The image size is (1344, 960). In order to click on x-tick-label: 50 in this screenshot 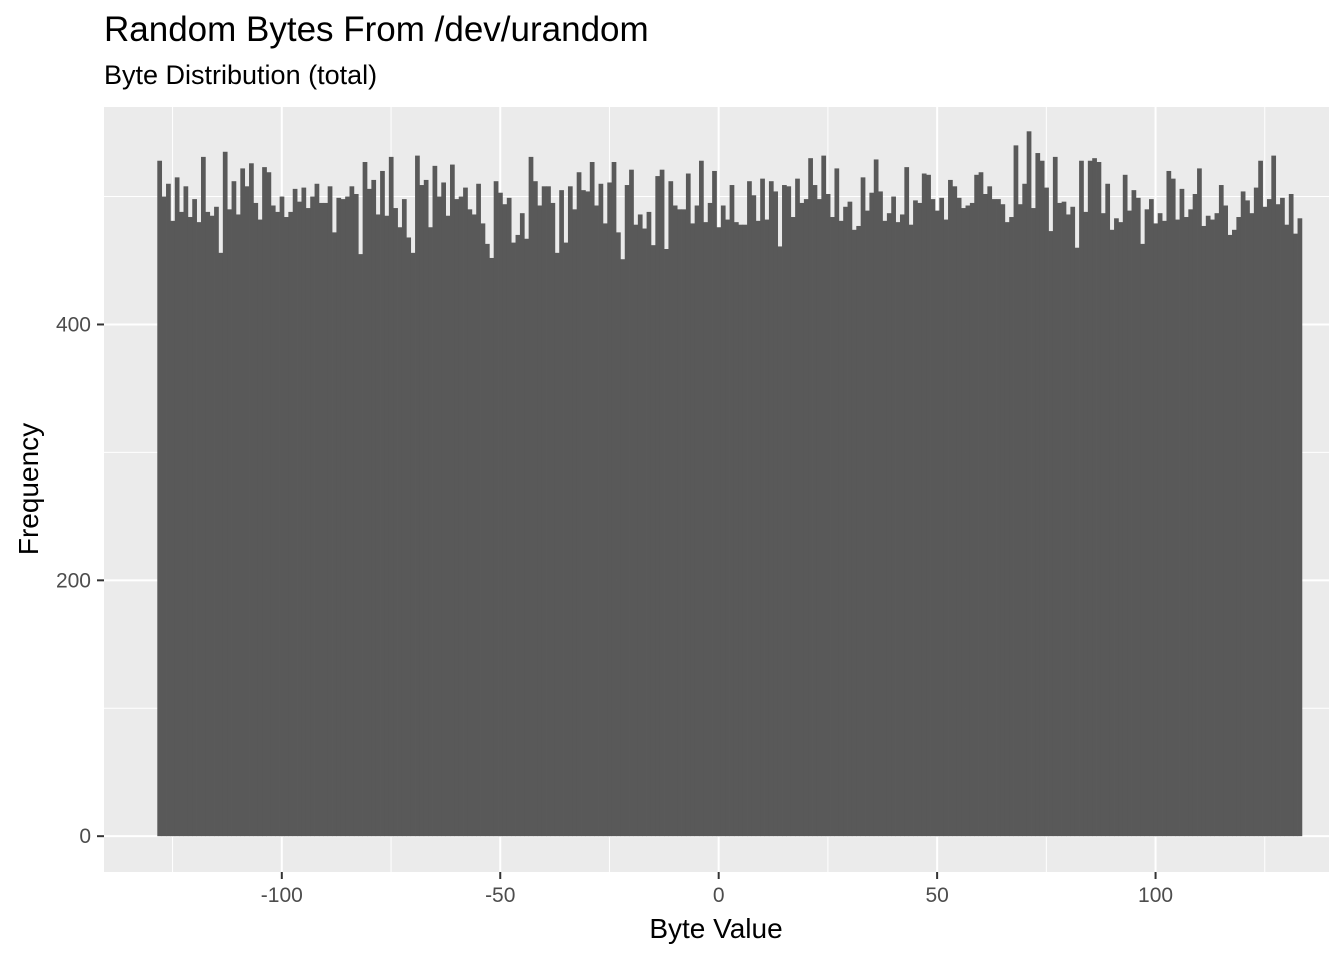, I will do `click(936, 895)`.